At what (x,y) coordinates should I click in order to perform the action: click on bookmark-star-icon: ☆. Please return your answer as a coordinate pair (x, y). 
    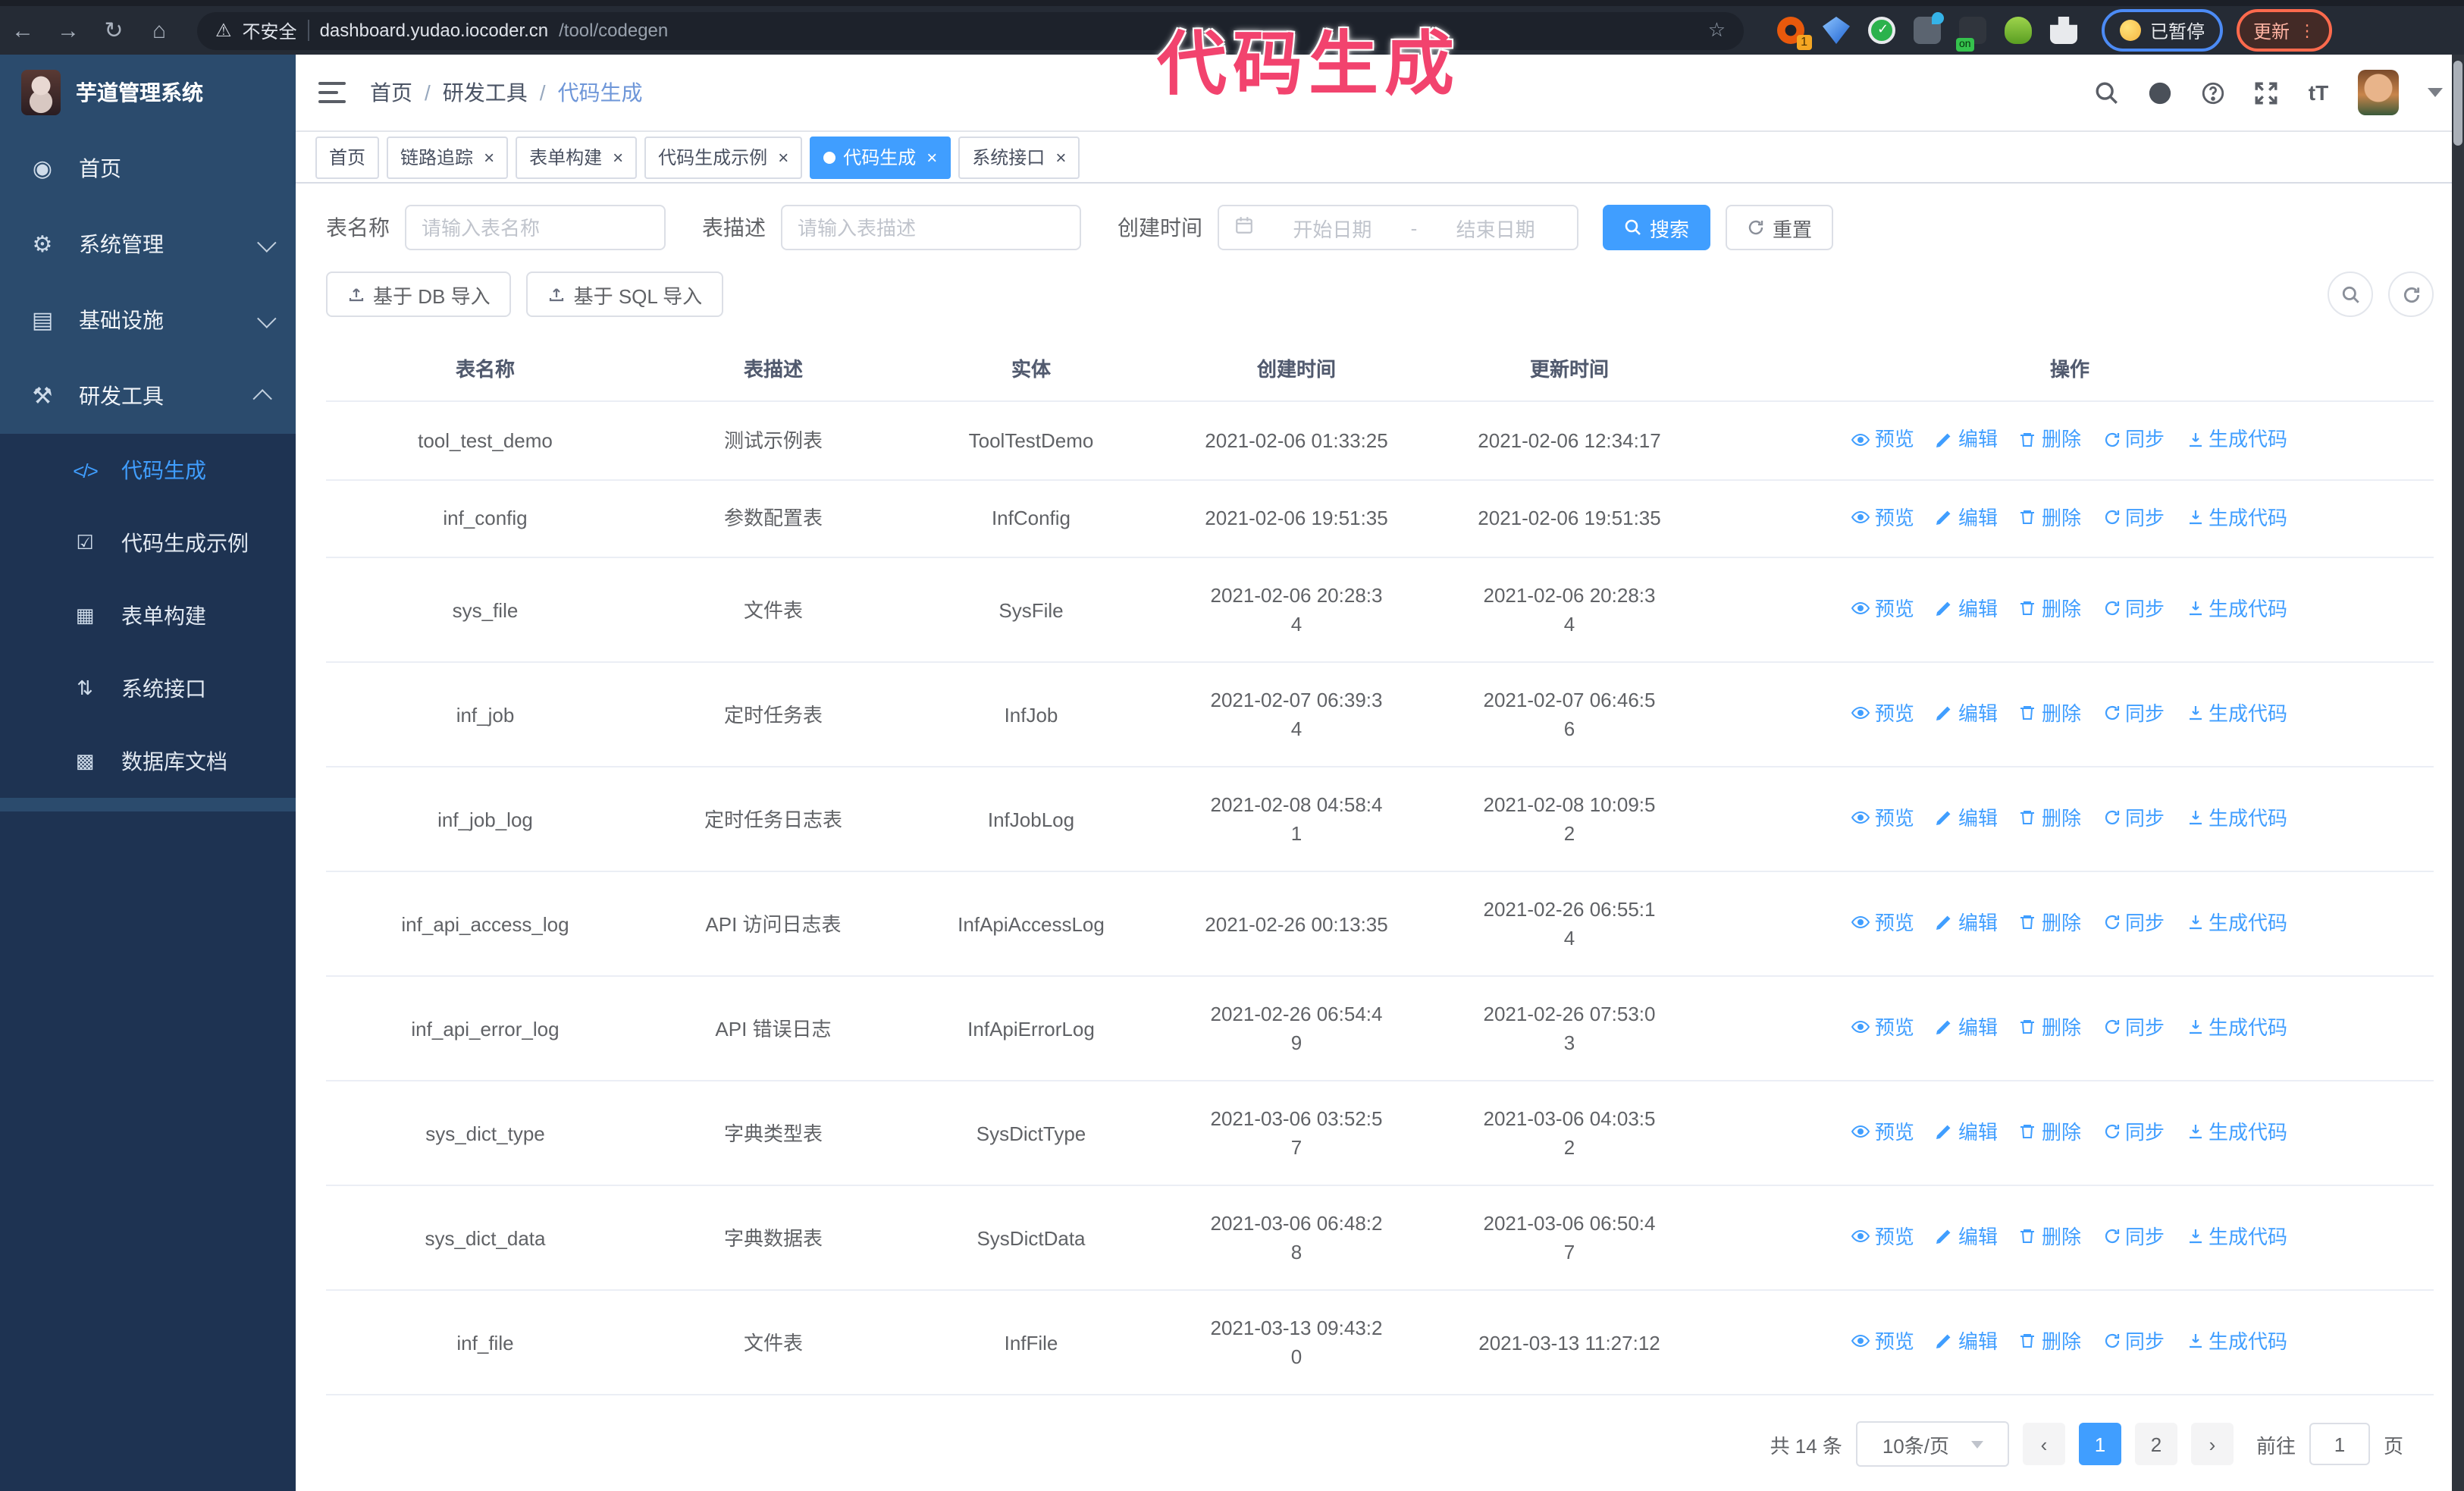
    Looking at the image, I should click on (1716, 29).